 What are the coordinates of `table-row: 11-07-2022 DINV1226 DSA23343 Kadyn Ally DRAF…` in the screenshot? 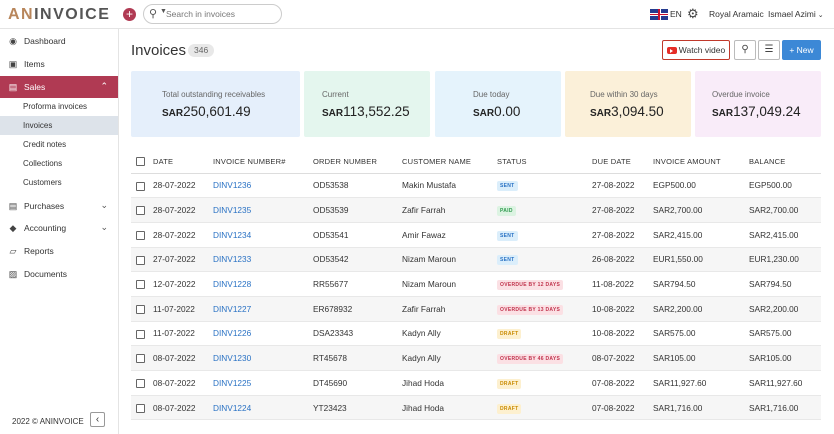 It's located at (476, 334).